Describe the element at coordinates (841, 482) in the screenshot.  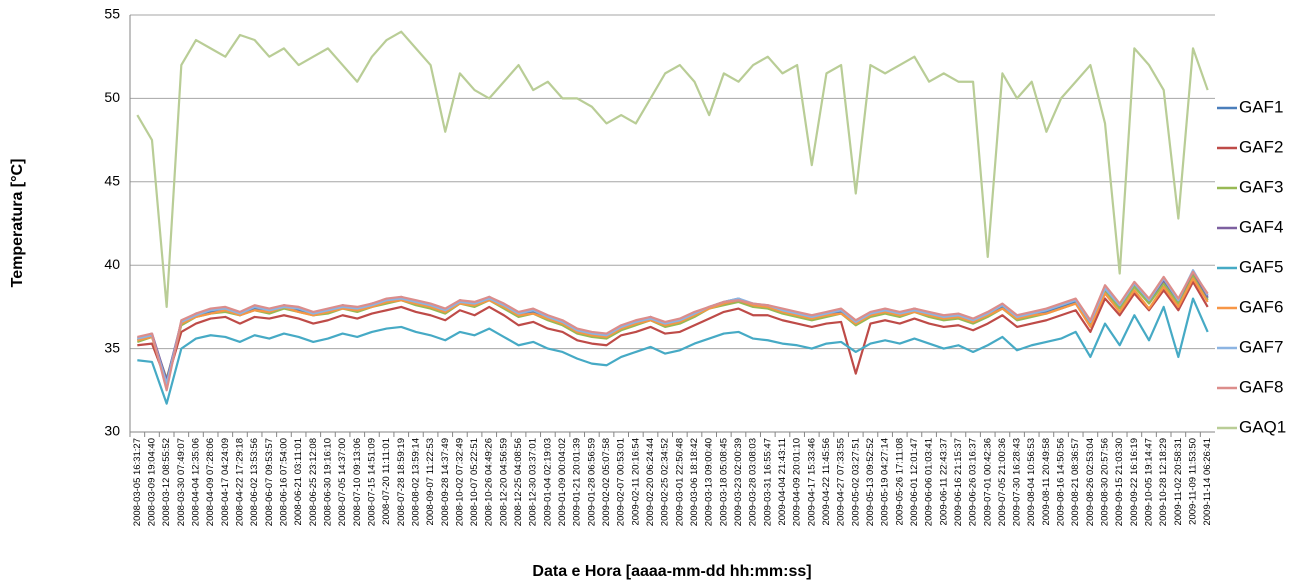
I see `x-tick-label: 2009-04-27 07:33:55` at that location.